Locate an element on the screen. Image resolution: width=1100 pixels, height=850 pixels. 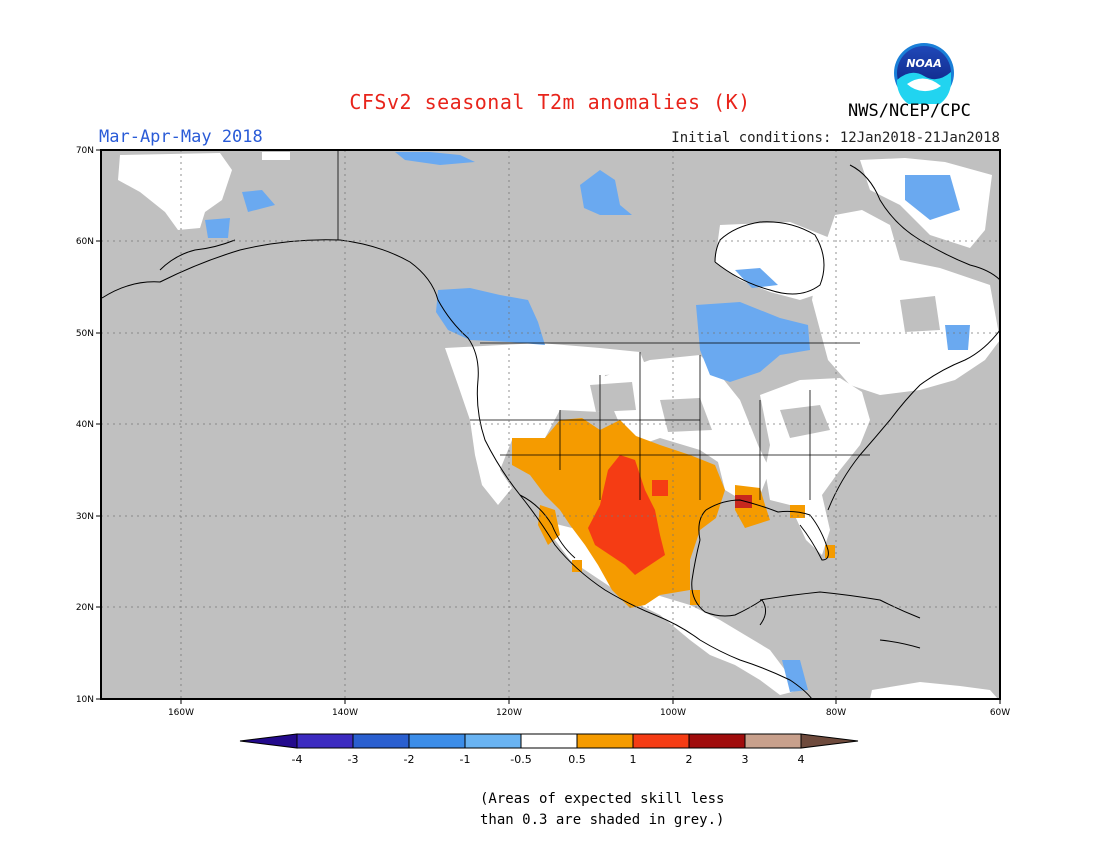
colorbar-label-2: -2 is located at coordinates (409, 759).